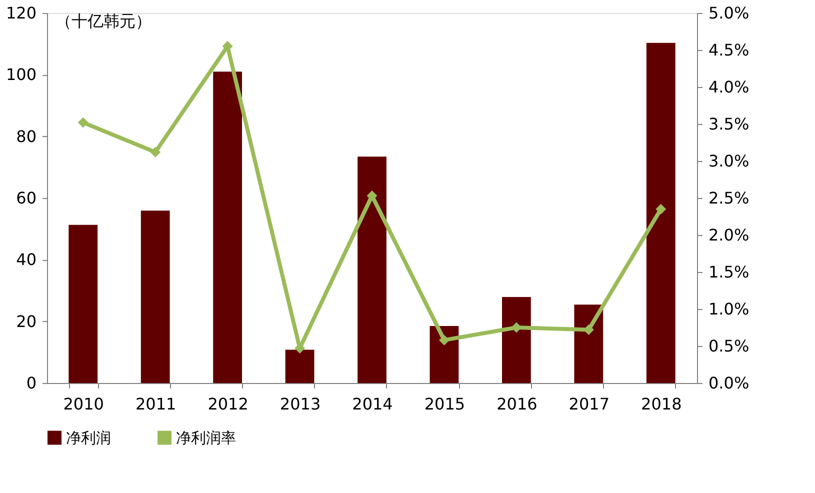 The height and width of the screenshot is (493, 815). I want to click on x-tick-label: 2010, so click(83, 404).